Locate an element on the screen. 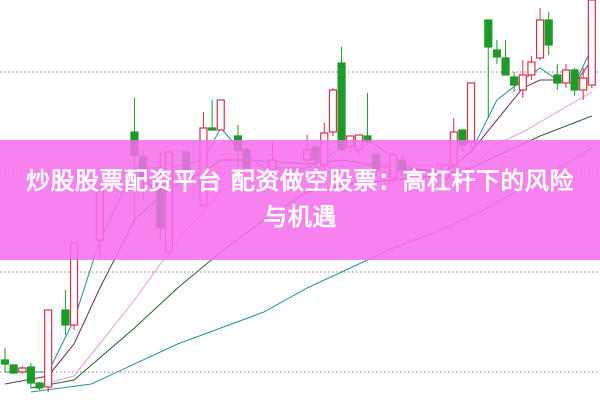 Image resolution: width=600 pixels, height=400 pixels. article-title: 炒股股票配资平台 配资做空股票：高杠杆下的风险与机遇 is located at coordinates (300, 199).